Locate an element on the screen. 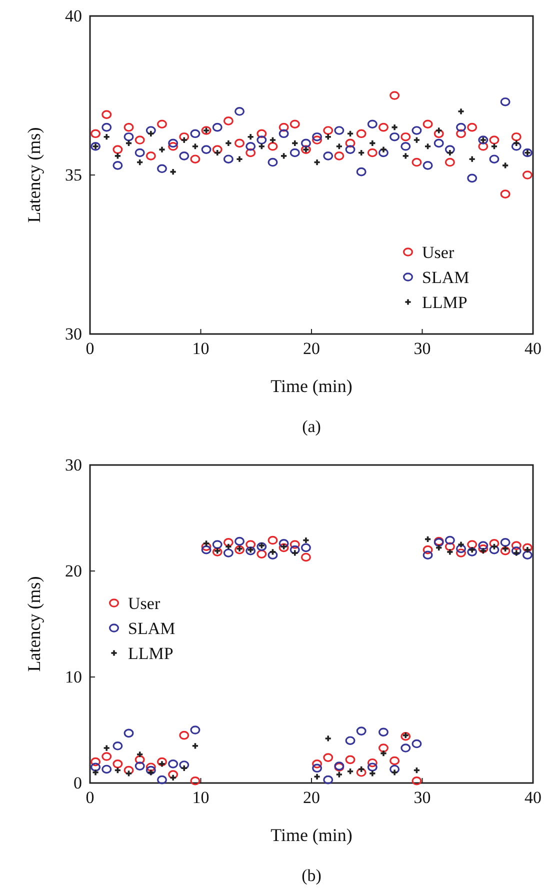 This screenshot has height=891, width=553. y-tick-label: 0 is located at coordinates (78, 782).